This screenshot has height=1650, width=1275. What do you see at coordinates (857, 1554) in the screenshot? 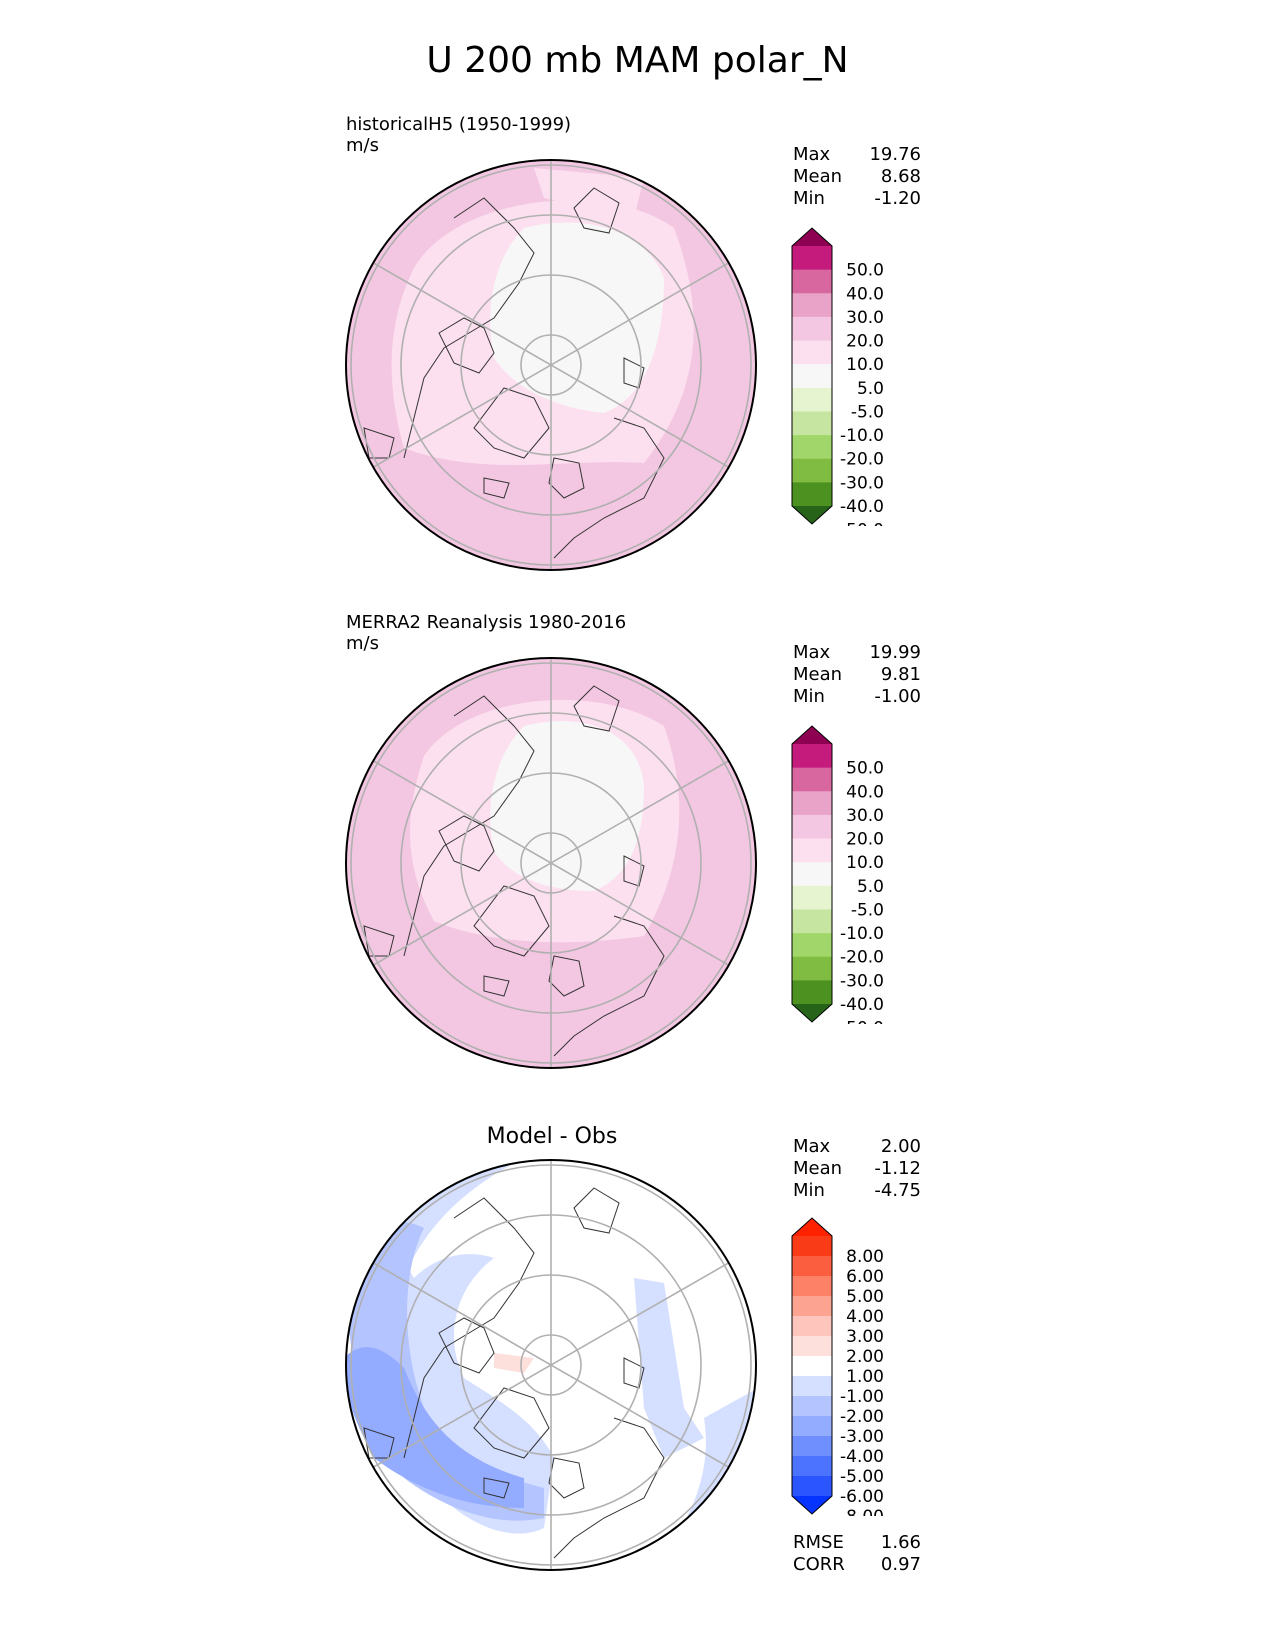
I see `error-stats: RMSE 1.66 CORR 0.97` at bounding box center [857, 1554].